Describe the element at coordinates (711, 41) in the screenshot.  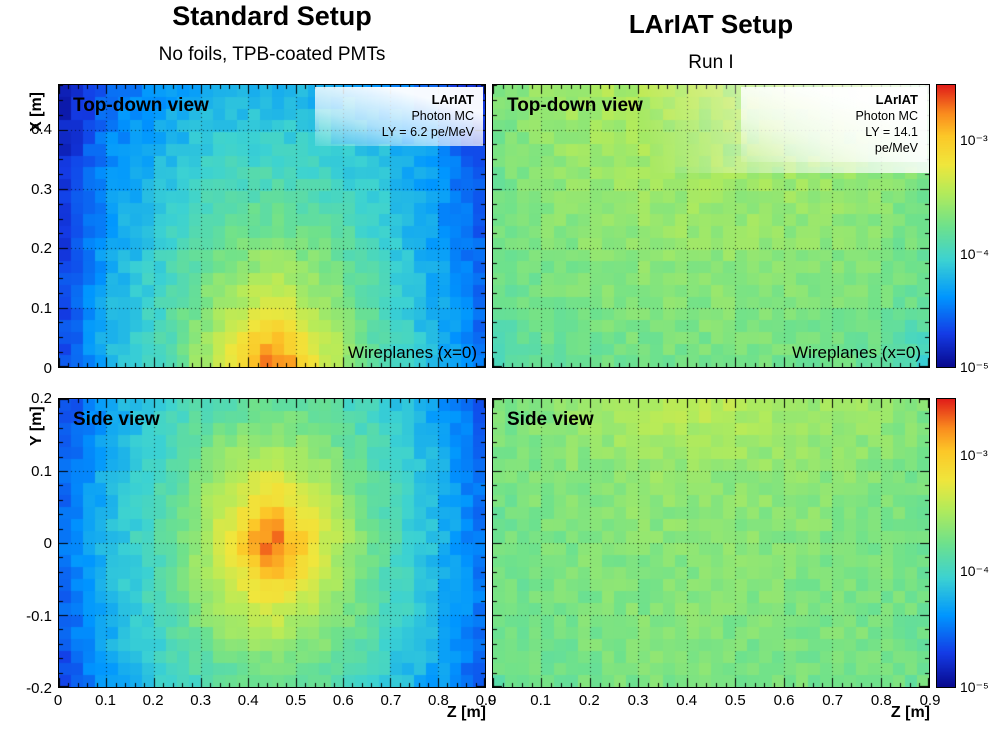
I see `right-column-header: LArIAT Setup Run I` at that location.